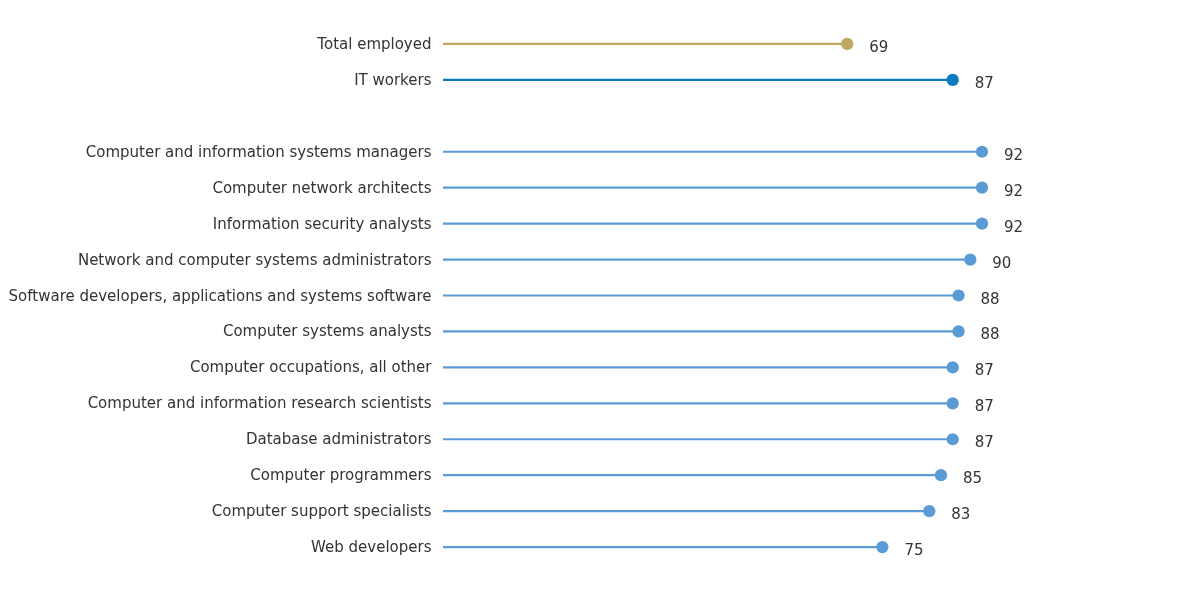 The width and height of the screenshot is (1198, 589). What do you see at coordinates (322, 187) in the screenshot?
I see `y-tick-label: Computer network architects` at bounding box center [322, 187].